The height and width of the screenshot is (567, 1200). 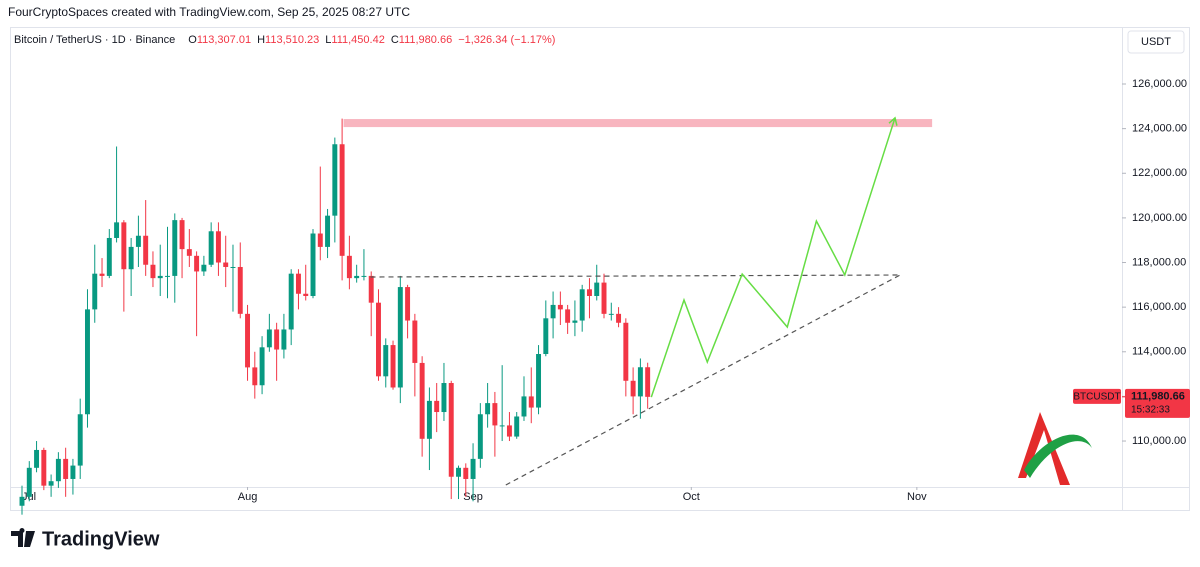 I want to click on symbol-tag-label: BTCUSDT, so click(x=1096, y=396).